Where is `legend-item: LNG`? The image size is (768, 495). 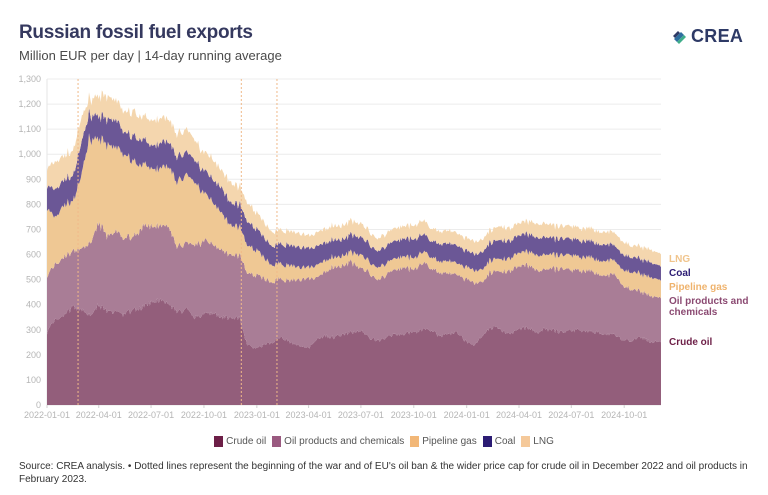 legend-item: LNG is located at coordinates (537, 441).